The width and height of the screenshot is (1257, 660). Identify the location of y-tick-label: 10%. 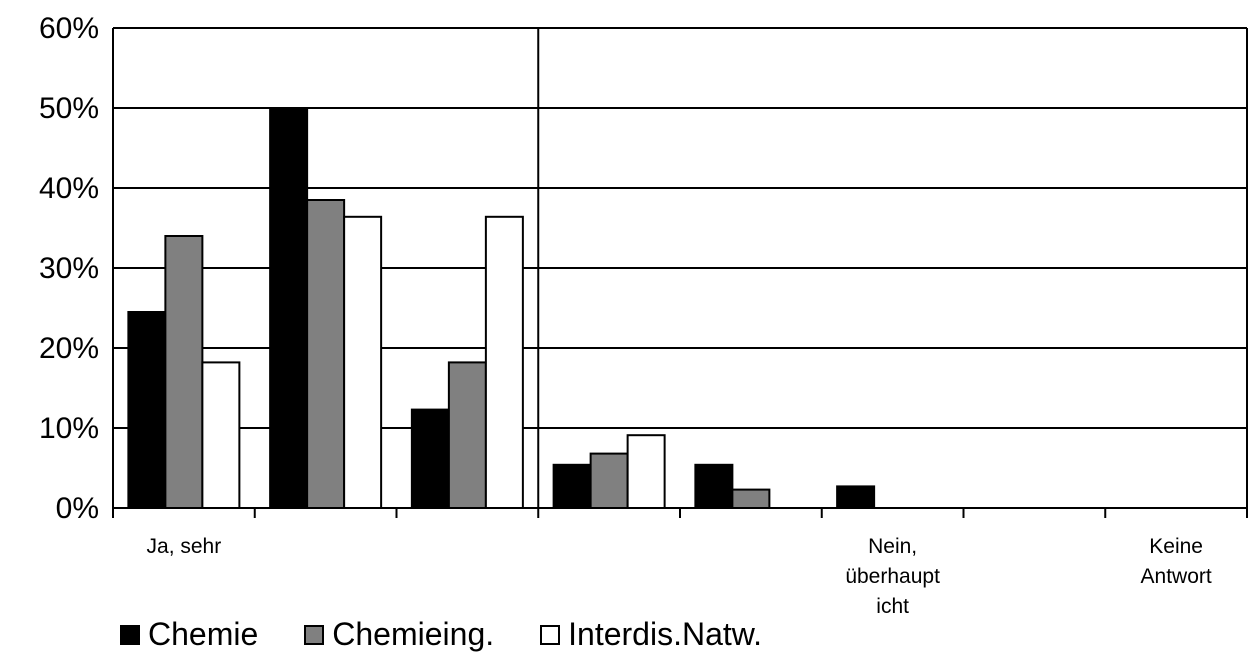
(69, 428).